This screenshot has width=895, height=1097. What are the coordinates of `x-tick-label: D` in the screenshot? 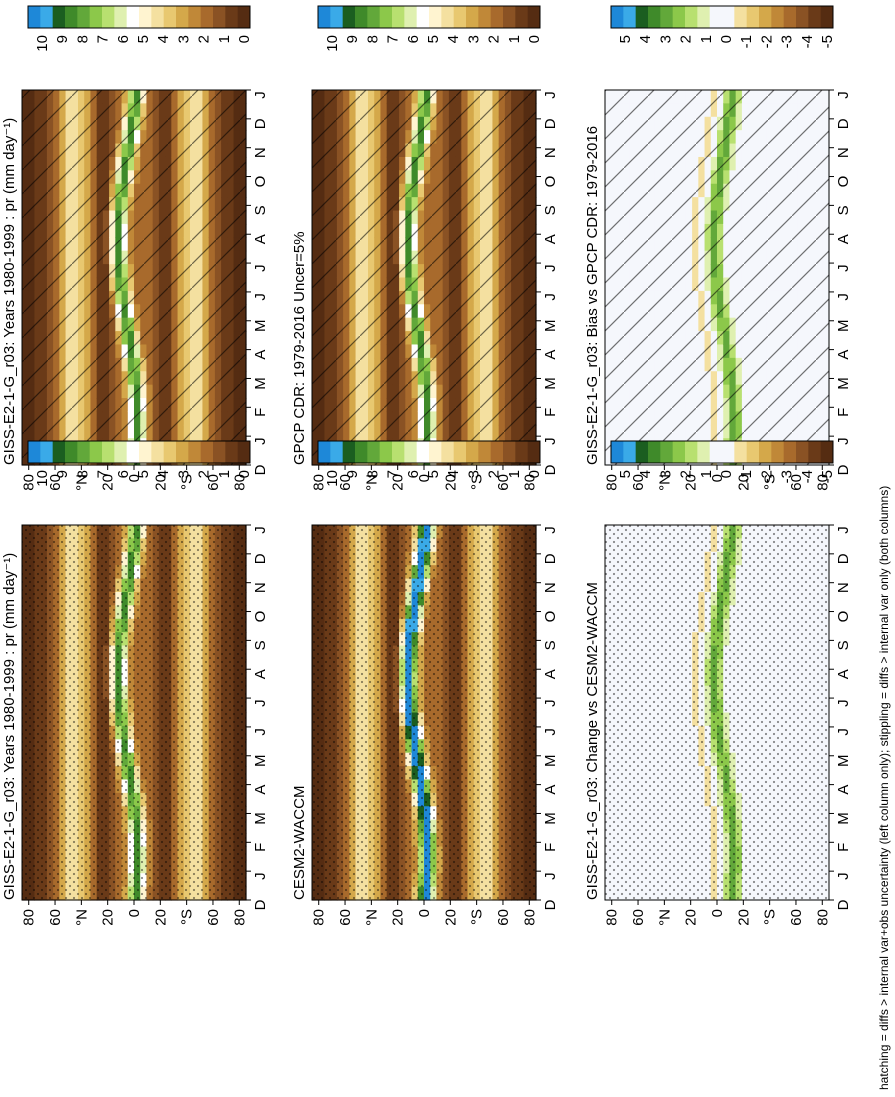 It's located at (260, 904).